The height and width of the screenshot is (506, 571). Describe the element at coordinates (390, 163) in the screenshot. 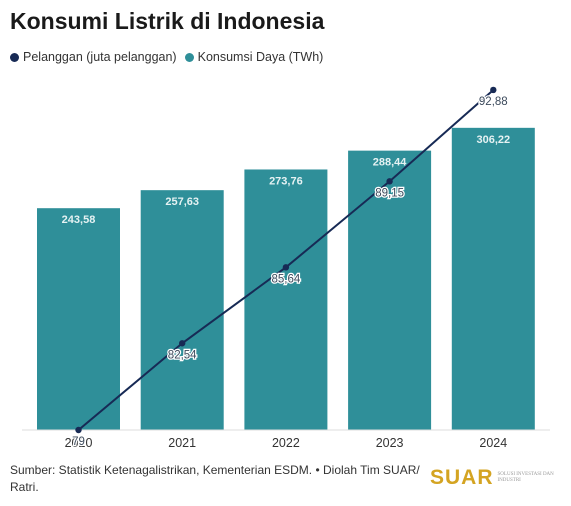

I see `bar-label-2023: 288,44` at that location.